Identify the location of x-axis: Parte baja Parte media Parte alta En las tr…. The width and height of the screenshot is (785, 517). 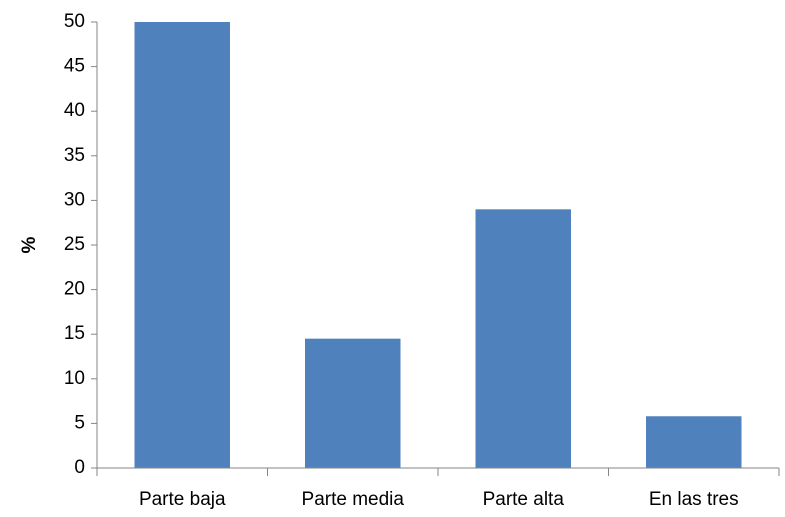
(438, 488).